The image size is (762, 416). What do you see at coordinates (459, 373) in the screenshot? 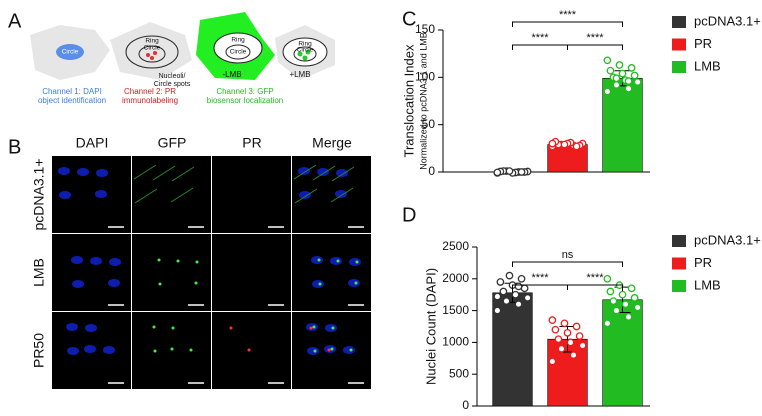
I see `y-tick-label: 500` at bounding box center [459, 373].